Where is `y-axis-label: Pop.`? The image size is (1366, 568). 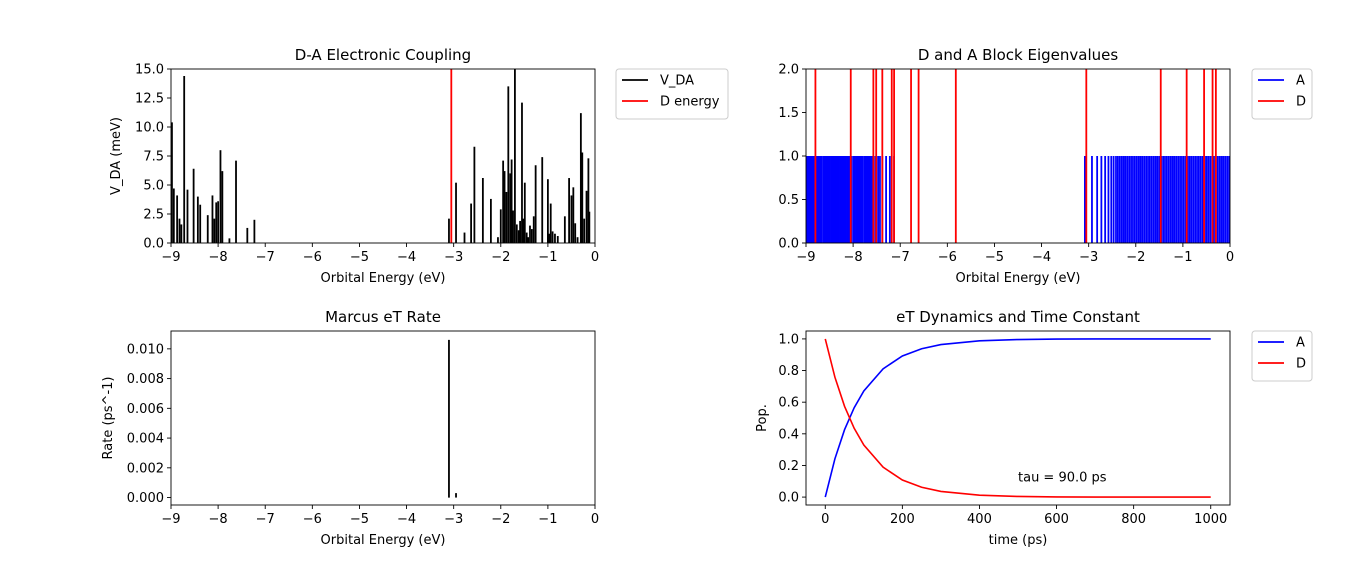
y-axis-label: Pop. is located at coordinates (762, 418).